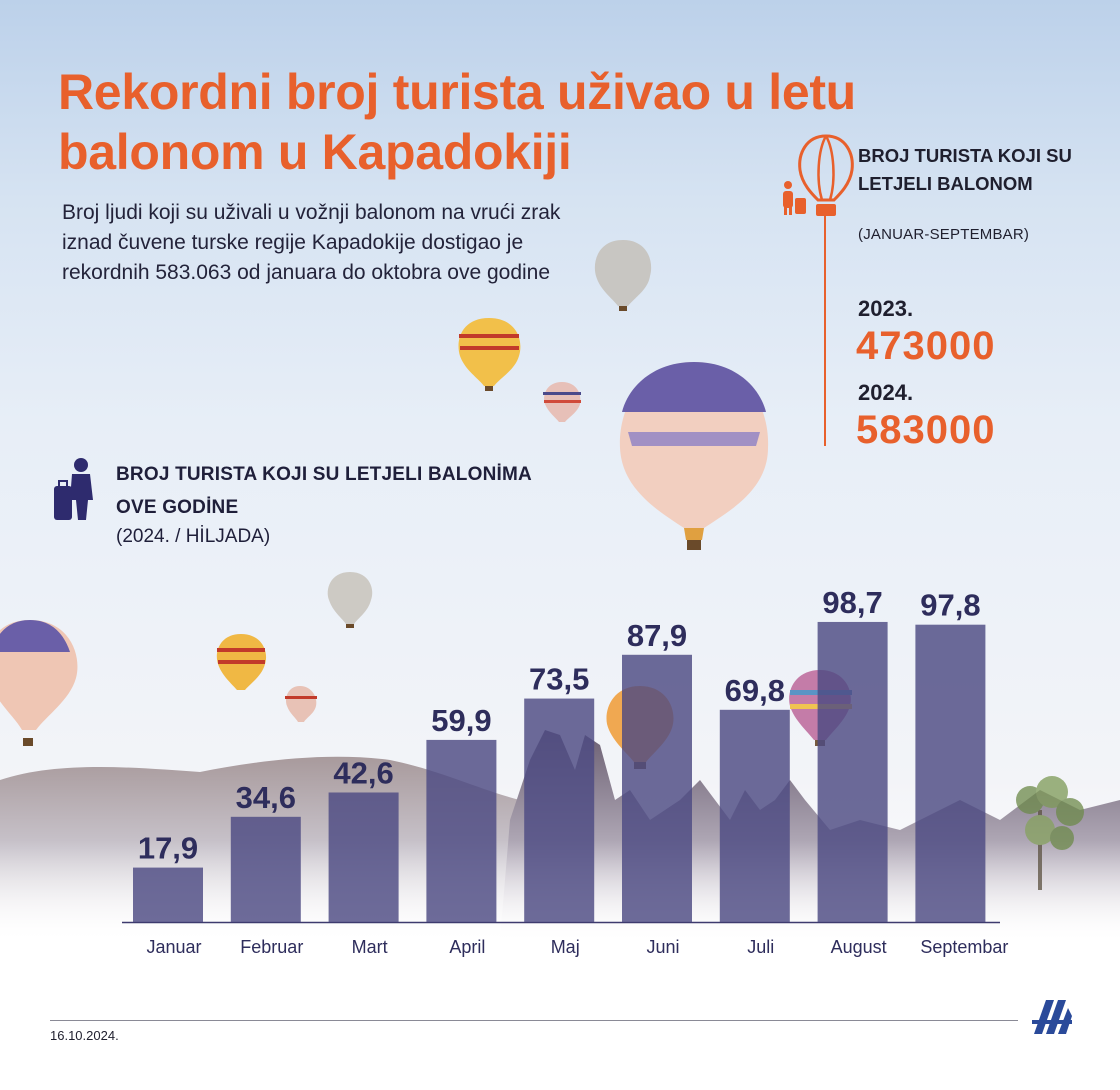 The image size is (1120, 1090). What do you see at coordinates (559, 810) in the screenshot?
I see `bar-maj` at bounding box center [559, 810].